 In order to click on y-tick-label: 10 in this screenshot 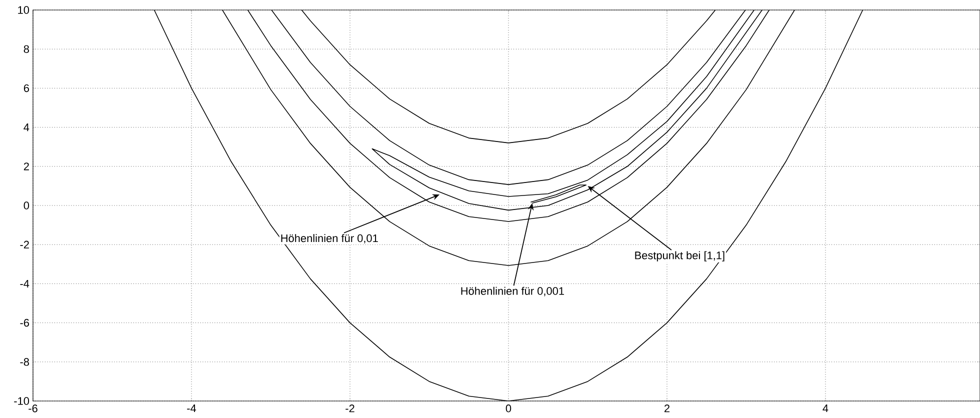, I will do `click(24, 10)`.